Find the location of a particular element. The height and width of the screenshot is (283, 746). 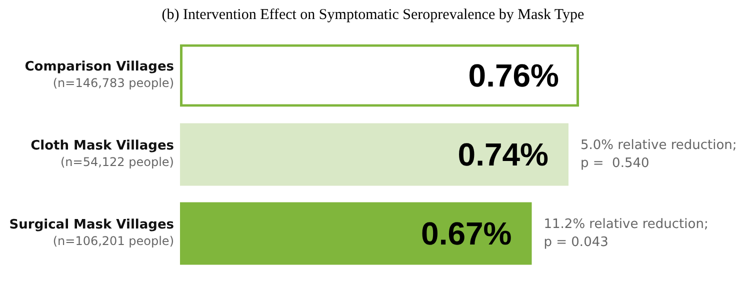

annotation: 5.0% relative reduction; p = 0.540 is located at coordinates (658, 154).